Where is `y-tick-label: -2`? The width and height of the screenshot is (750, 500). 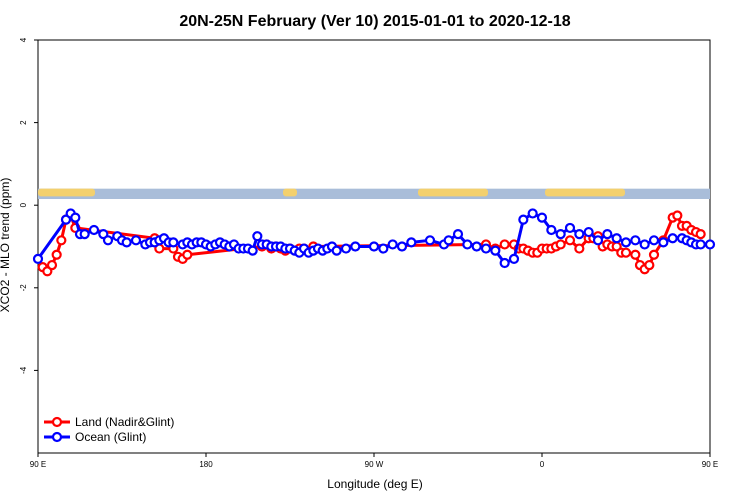 y-tick-label: -2 is located at coordinates (23, 288).